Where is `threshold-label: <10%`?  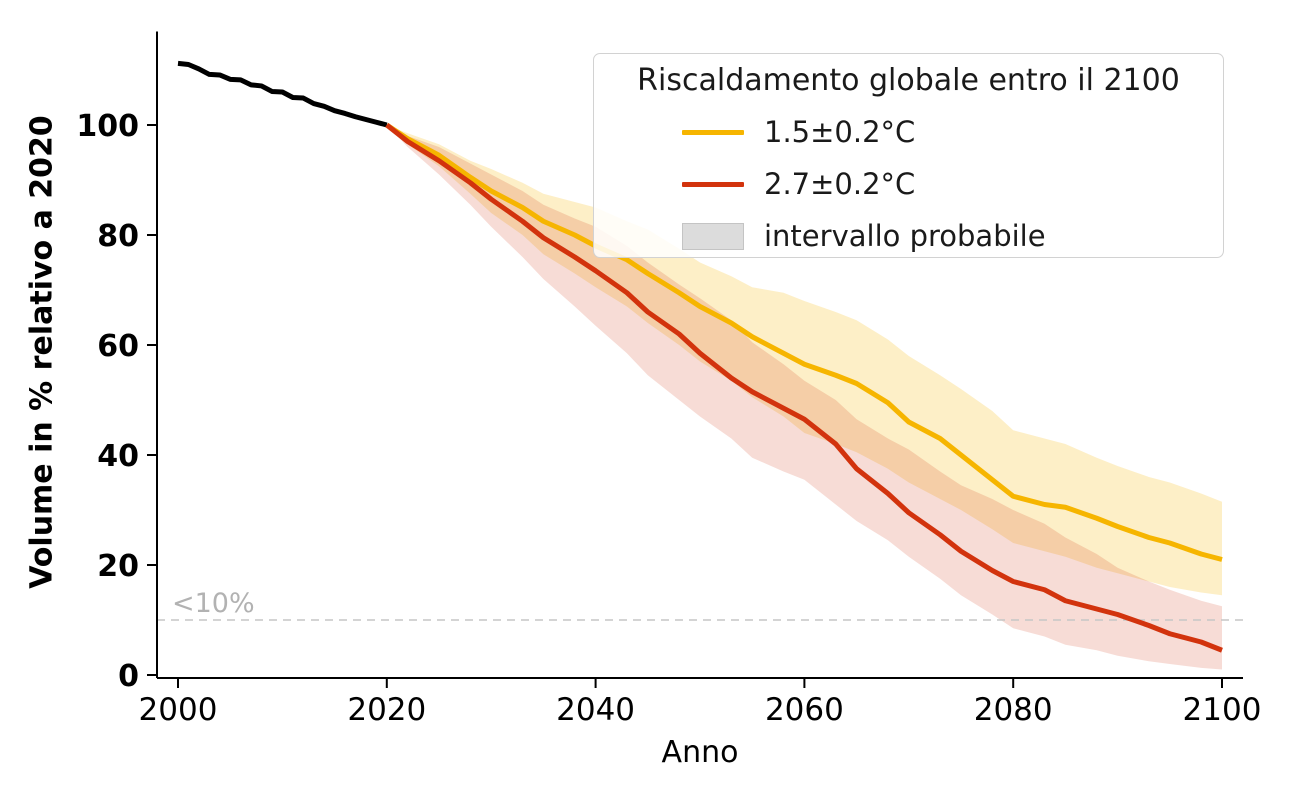 threshold-label: <10% is located at coordinates (213, 603).